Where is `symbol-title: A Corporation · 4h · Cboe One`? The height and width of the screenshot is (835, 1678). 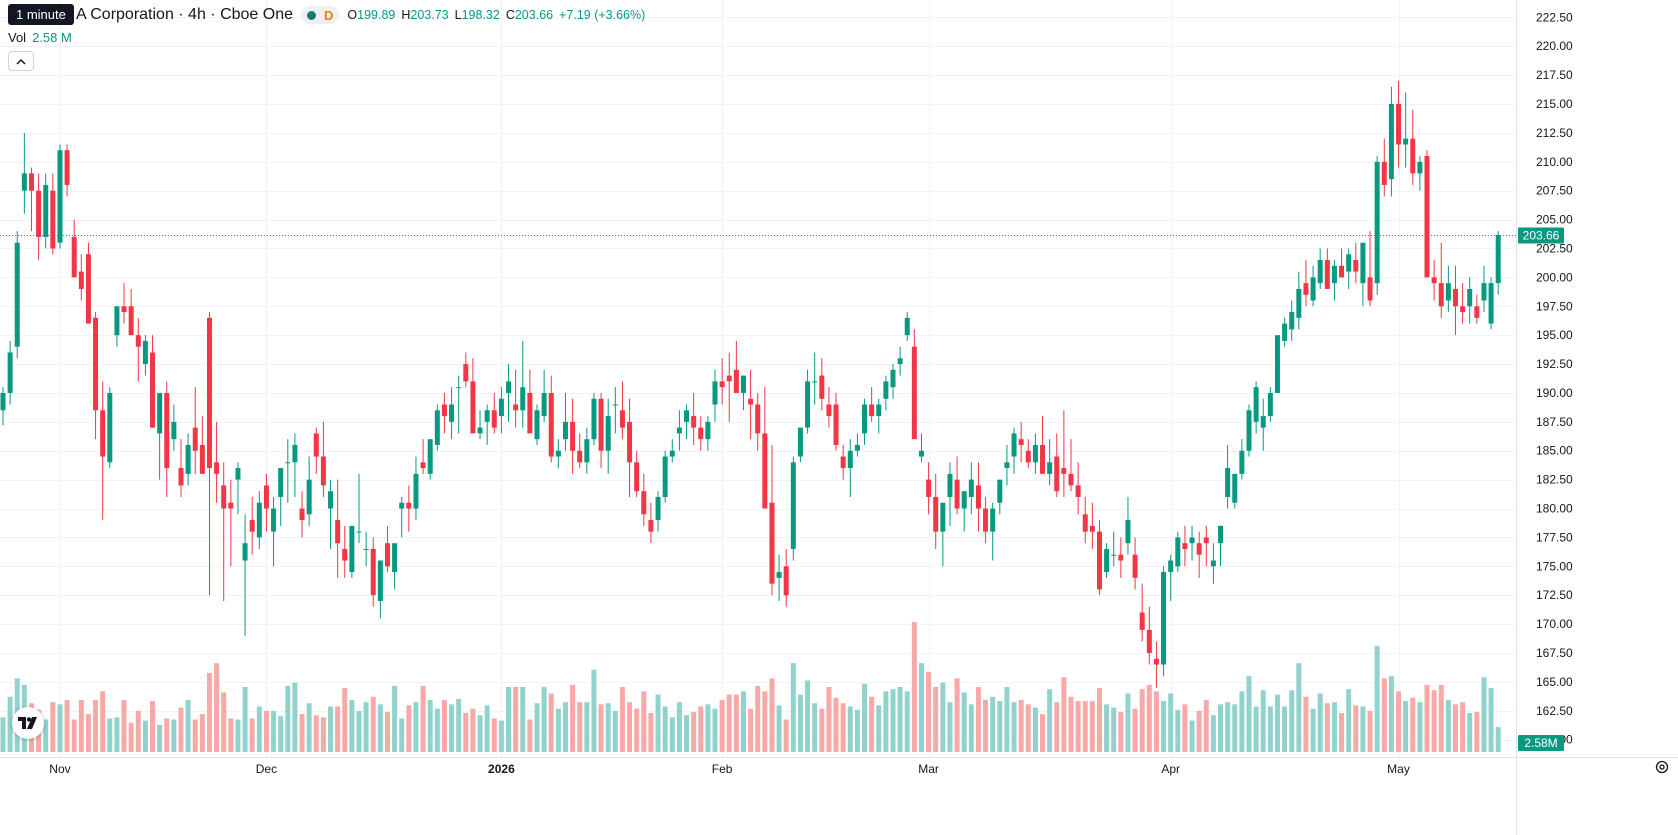
symbol-title: A Corporation · 4h · Cboe One is located at coordinates (185, 14).